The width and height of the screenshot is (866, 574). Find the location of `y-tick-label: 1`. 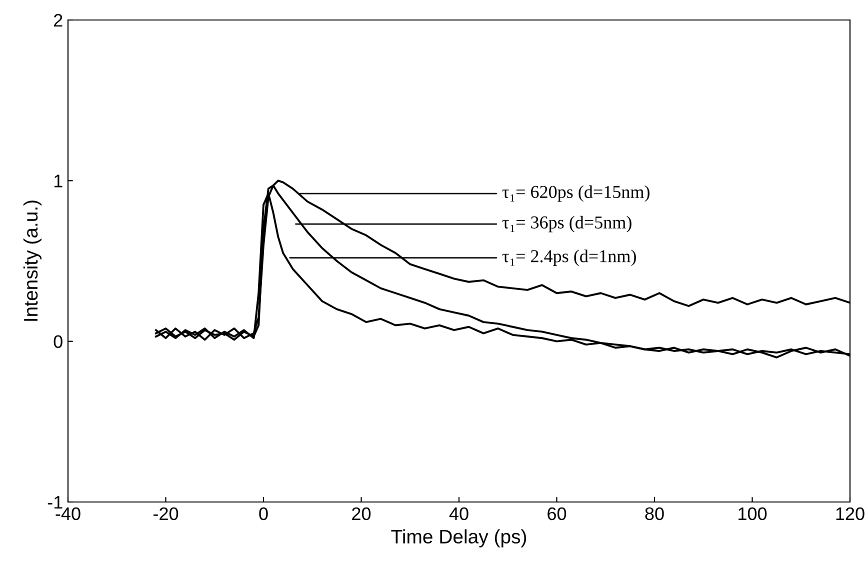

y-tick-label: 1 is located at coordinates (58, 181).